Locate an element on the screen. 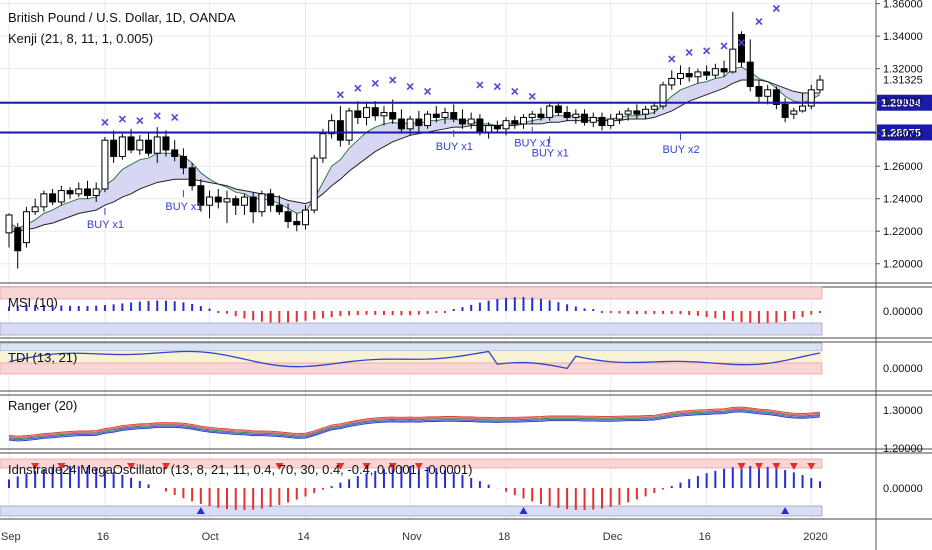 The height and width of the screenshot is (550, 932). chart-title: British Pound / U.S. Dollar, 1D, OANDA is located at coordinates (122, 17).